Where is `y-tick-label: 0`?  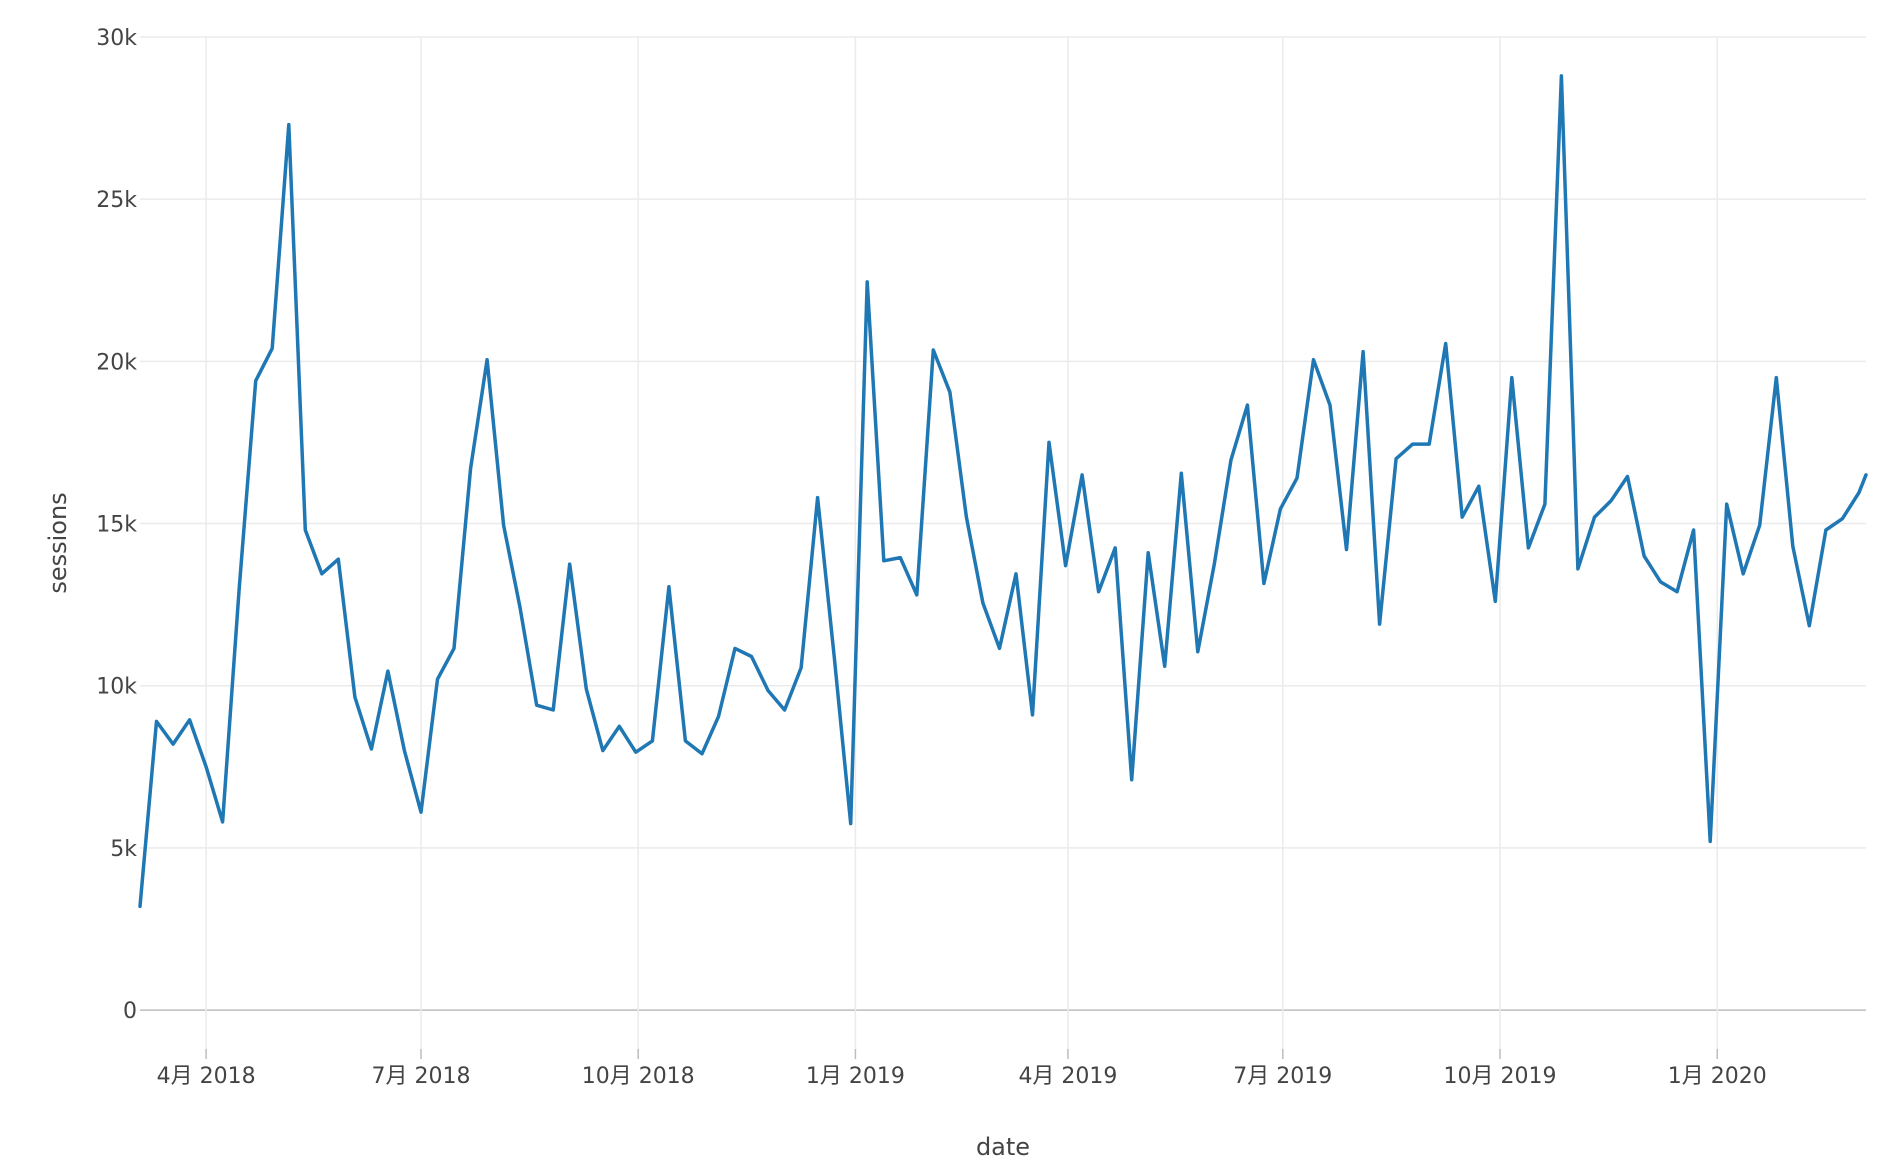
y-tick-label: 0 is located at coordinates (130, 1011).